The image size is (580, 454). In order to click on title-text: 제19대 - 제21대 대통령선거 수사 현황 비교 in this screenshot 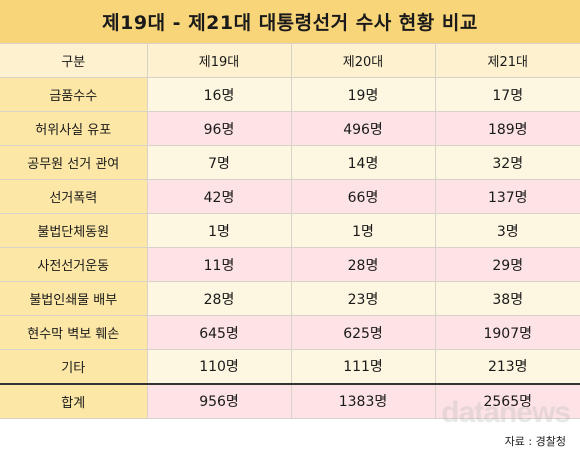, I will do `click(290, 23)`.